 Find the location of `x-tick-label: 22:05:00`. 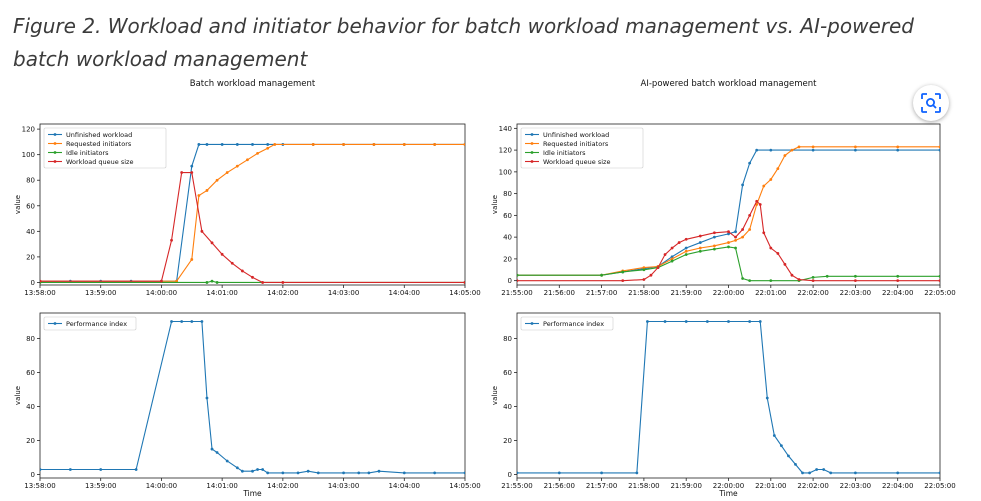

x-tick-label: 22:05:00 is located at coordinates (939, 293).